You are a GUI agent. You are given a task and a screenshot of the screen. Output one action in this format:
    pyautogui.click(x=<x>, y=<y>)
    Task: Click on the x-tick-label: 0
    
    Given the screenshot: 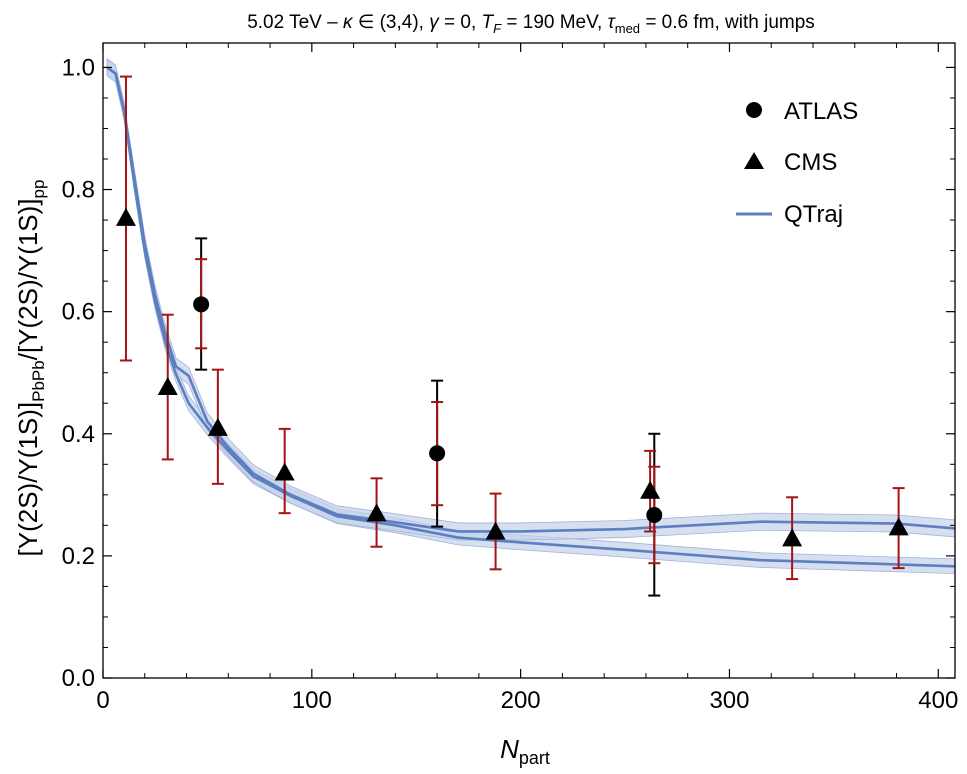 What is the action you would take?
    pyautogui.click(x=102, y=700)
    